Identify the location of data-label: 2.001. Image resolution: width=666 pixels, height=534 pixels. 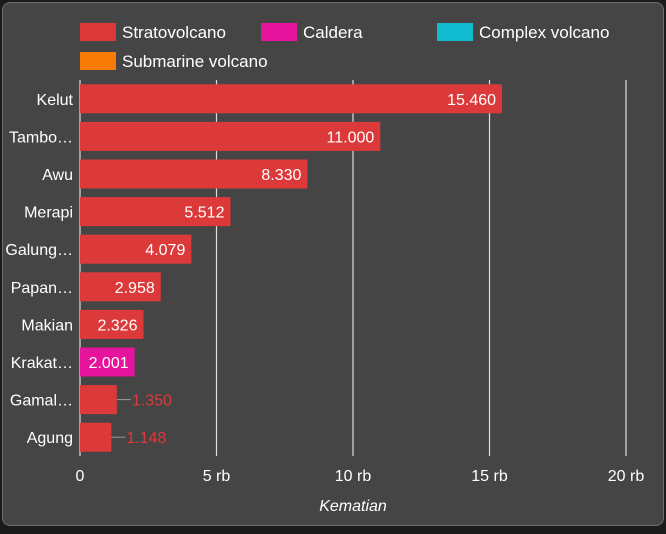
(109, 363).